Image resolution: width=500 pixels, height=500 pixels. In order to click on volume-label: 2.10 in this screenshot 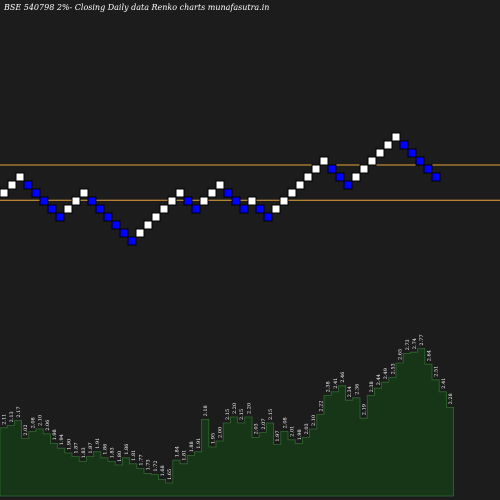, I will do `click(314, 420)`.